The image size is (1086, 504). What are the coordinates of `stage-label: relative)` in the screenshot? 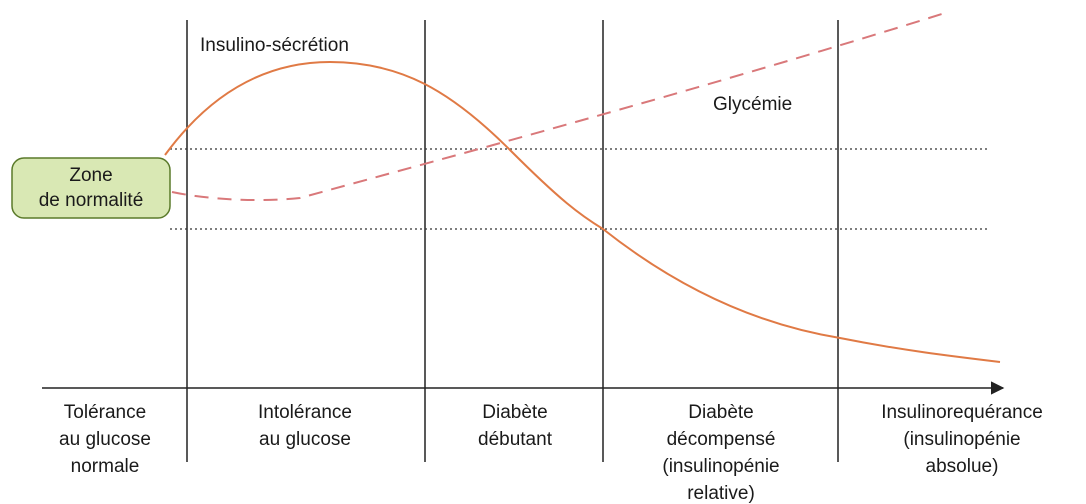 It's located at (721, 493).